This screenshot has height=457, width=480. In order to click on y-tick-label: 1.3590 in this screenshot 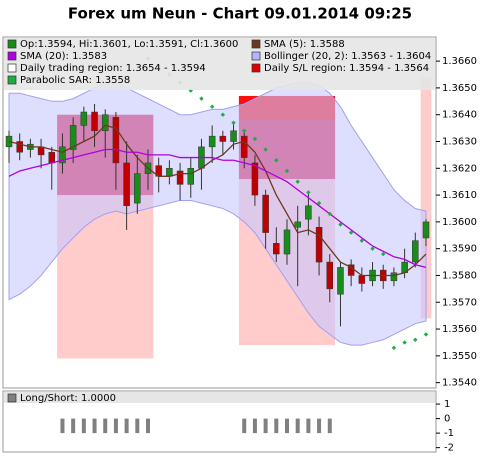, I will do `click(459, 249)`.